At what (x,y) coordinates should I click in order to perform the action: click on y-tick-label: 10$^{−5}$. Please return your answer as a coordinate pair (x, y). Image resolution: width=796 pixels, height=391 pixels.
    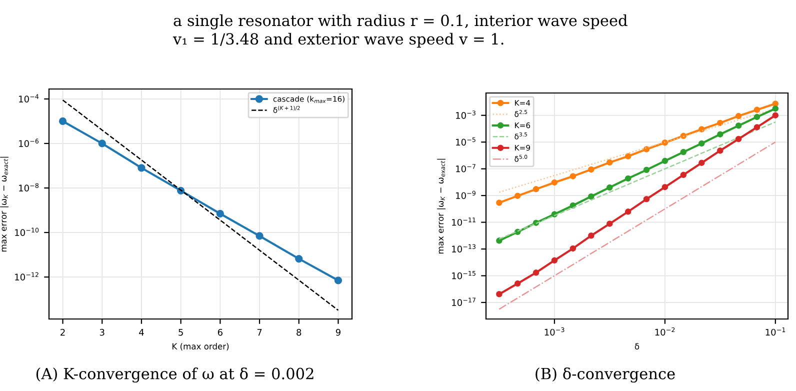
    Looking at the image, I should click on (466, 141).